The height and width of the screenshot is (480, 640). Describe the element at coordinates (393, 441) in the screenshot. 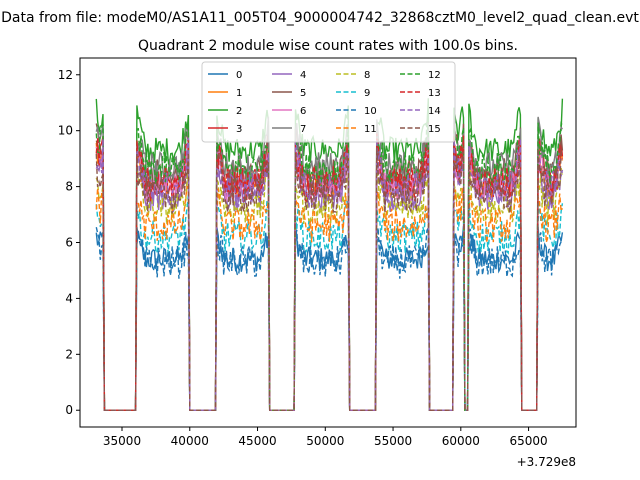

I see `x-tick-label: 55000` at that location.